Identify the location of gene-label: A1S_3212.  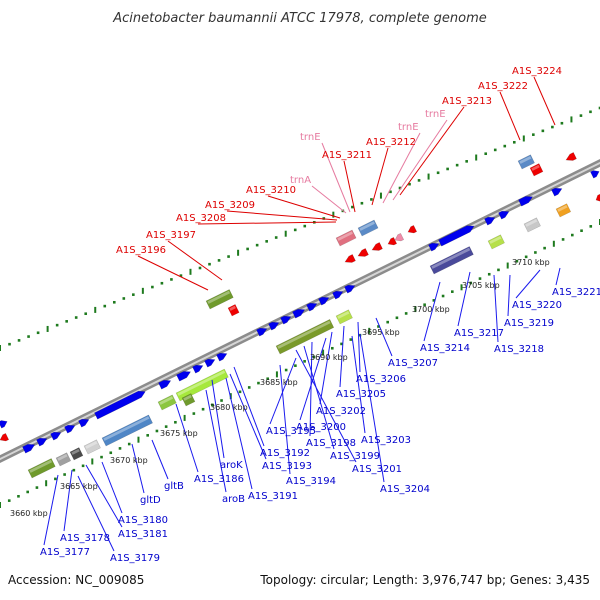
(391, 142).